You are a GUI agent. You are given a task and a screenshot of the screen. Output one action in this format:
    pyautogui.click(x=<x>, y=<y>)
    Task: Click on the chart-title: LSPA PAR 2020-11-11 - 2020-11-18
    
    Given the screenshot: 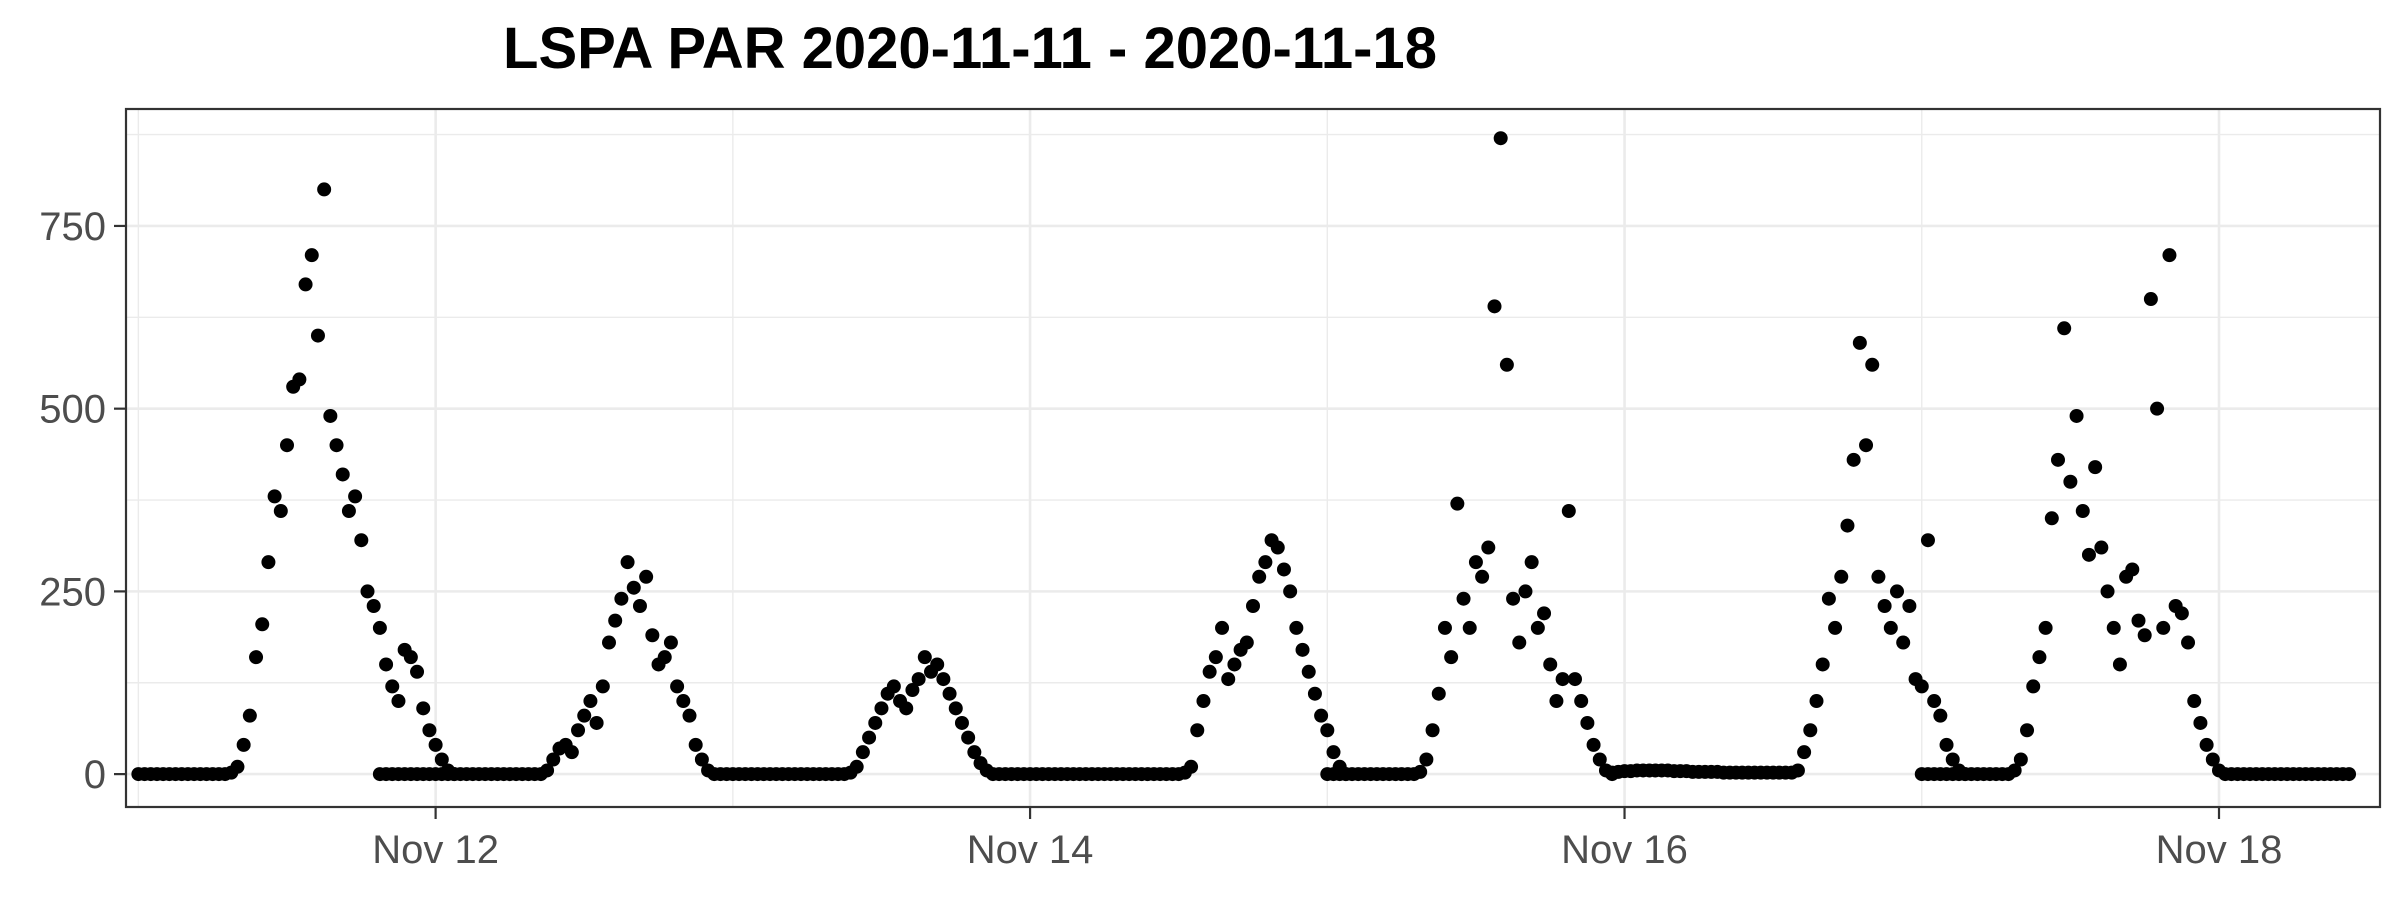 What is the action you would take?
    pyautogui.click(x=970, y=48)
    